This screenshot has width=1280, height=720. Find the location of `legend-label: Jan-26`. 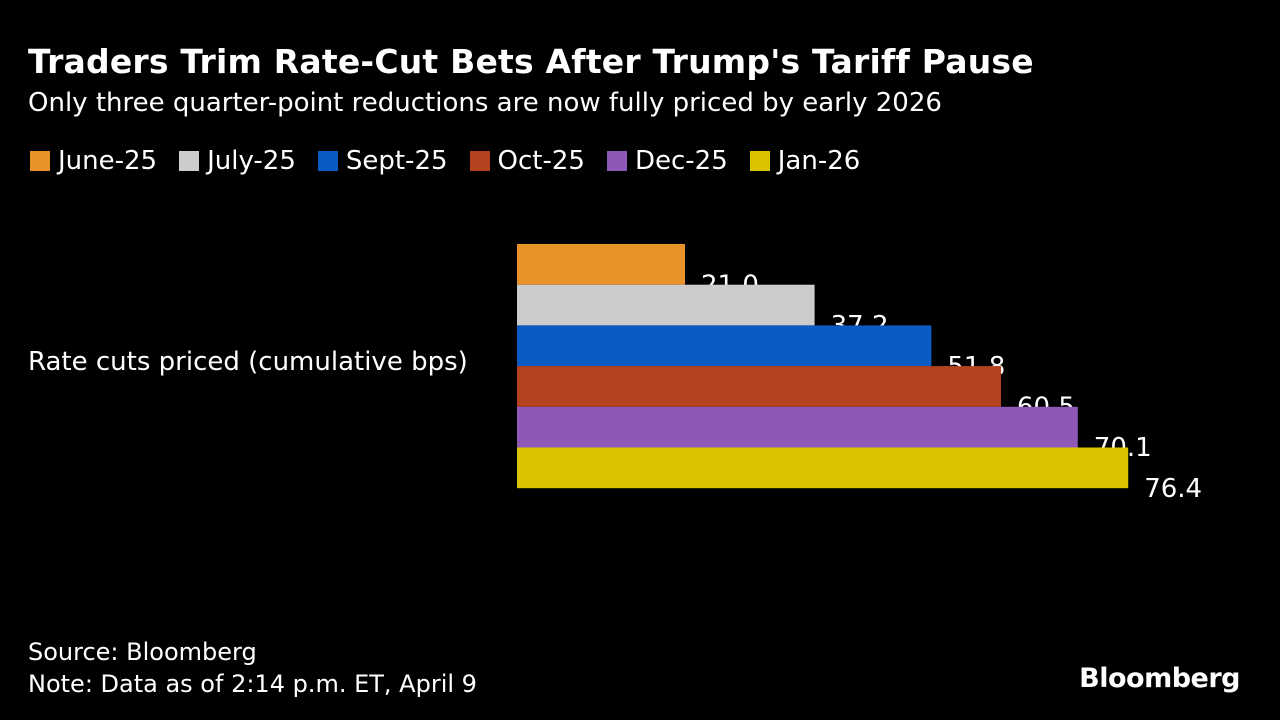

legend-label: Jan-26 is located at coordinates (819, 161).